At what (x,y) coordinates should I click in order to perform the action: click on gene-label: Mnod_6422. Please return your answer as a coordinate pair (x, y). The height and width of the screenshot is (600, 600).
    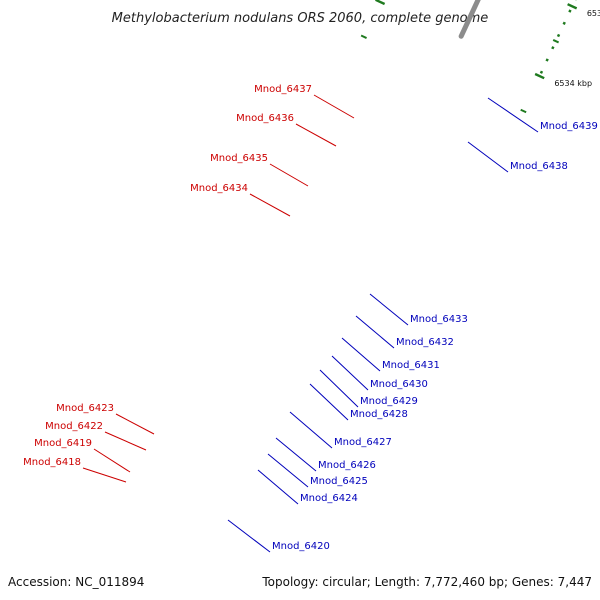
    Looking at the image, I should click on (74, 426).